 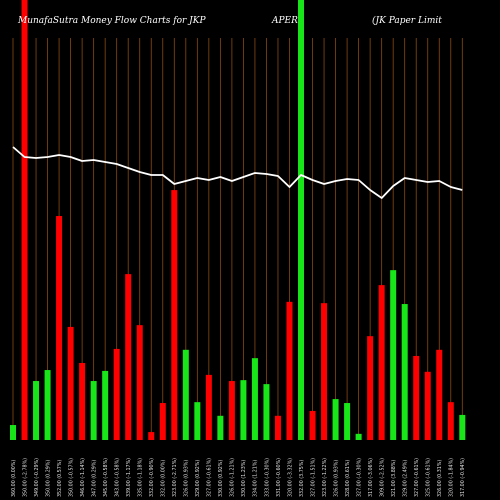 What do you see at coordinates (129, 477) in the screenshot?
I see `x-tick-label: 339.00 (-1.17%)` at bounding box center [129, 477].